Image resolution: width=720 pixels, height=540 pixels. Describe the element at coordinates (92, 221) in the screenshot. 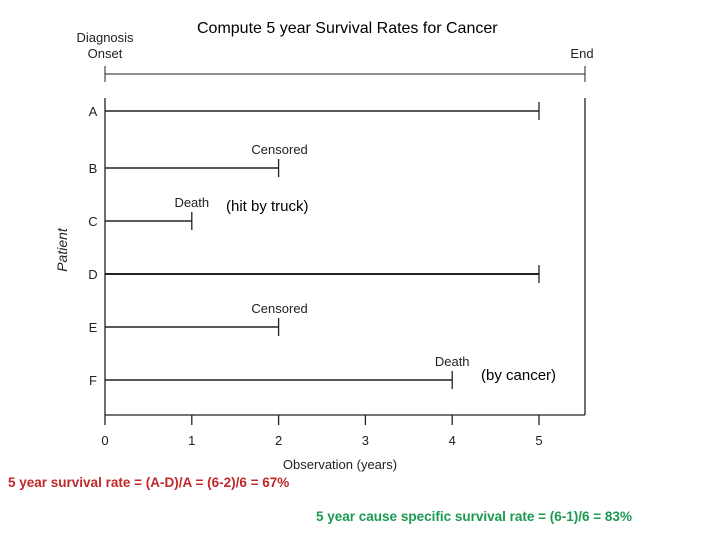

I see `patient-label-C: C` at that location.